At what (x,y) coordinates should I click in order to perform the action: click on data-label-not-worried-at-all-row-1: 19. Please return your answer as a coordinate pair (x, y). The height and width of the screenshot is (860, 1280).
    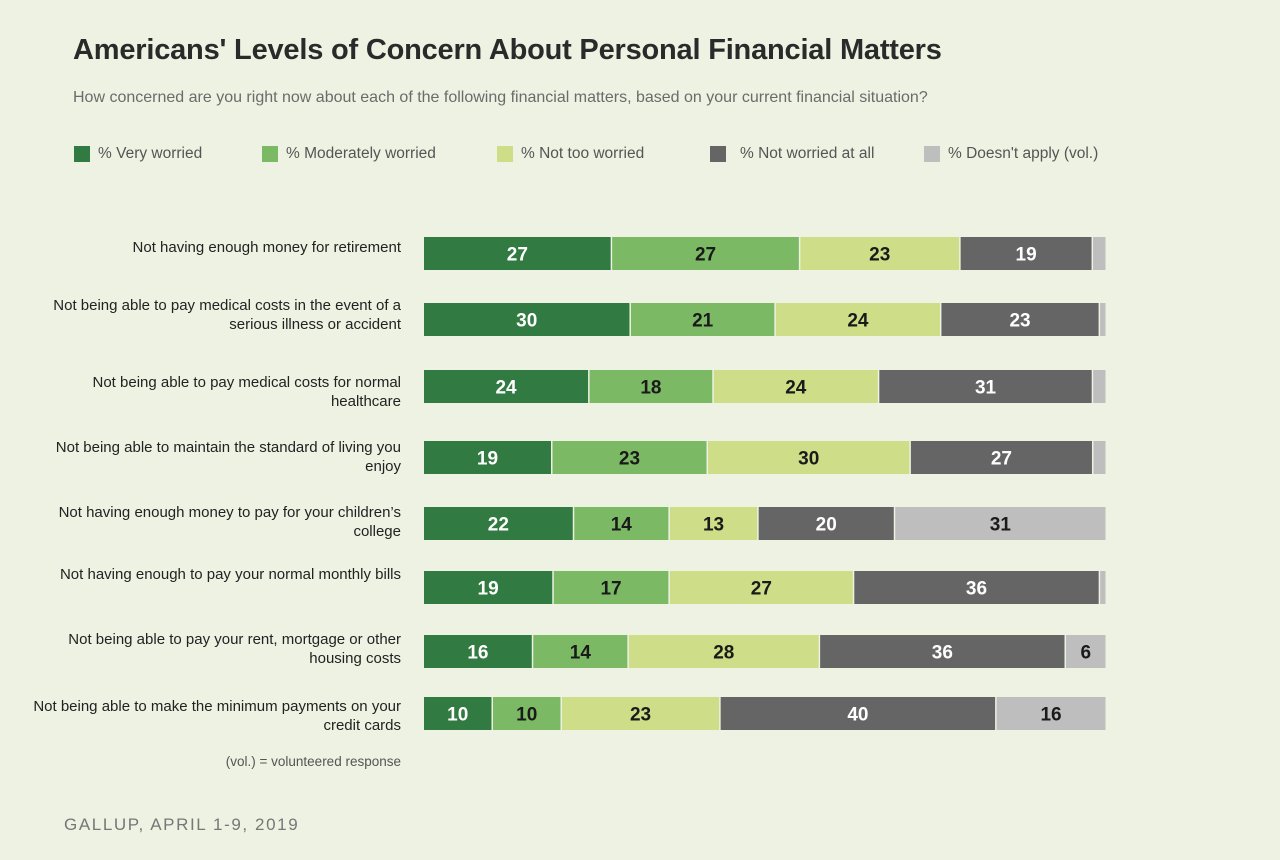
    Looking at the image, I should click on (1026, 255).